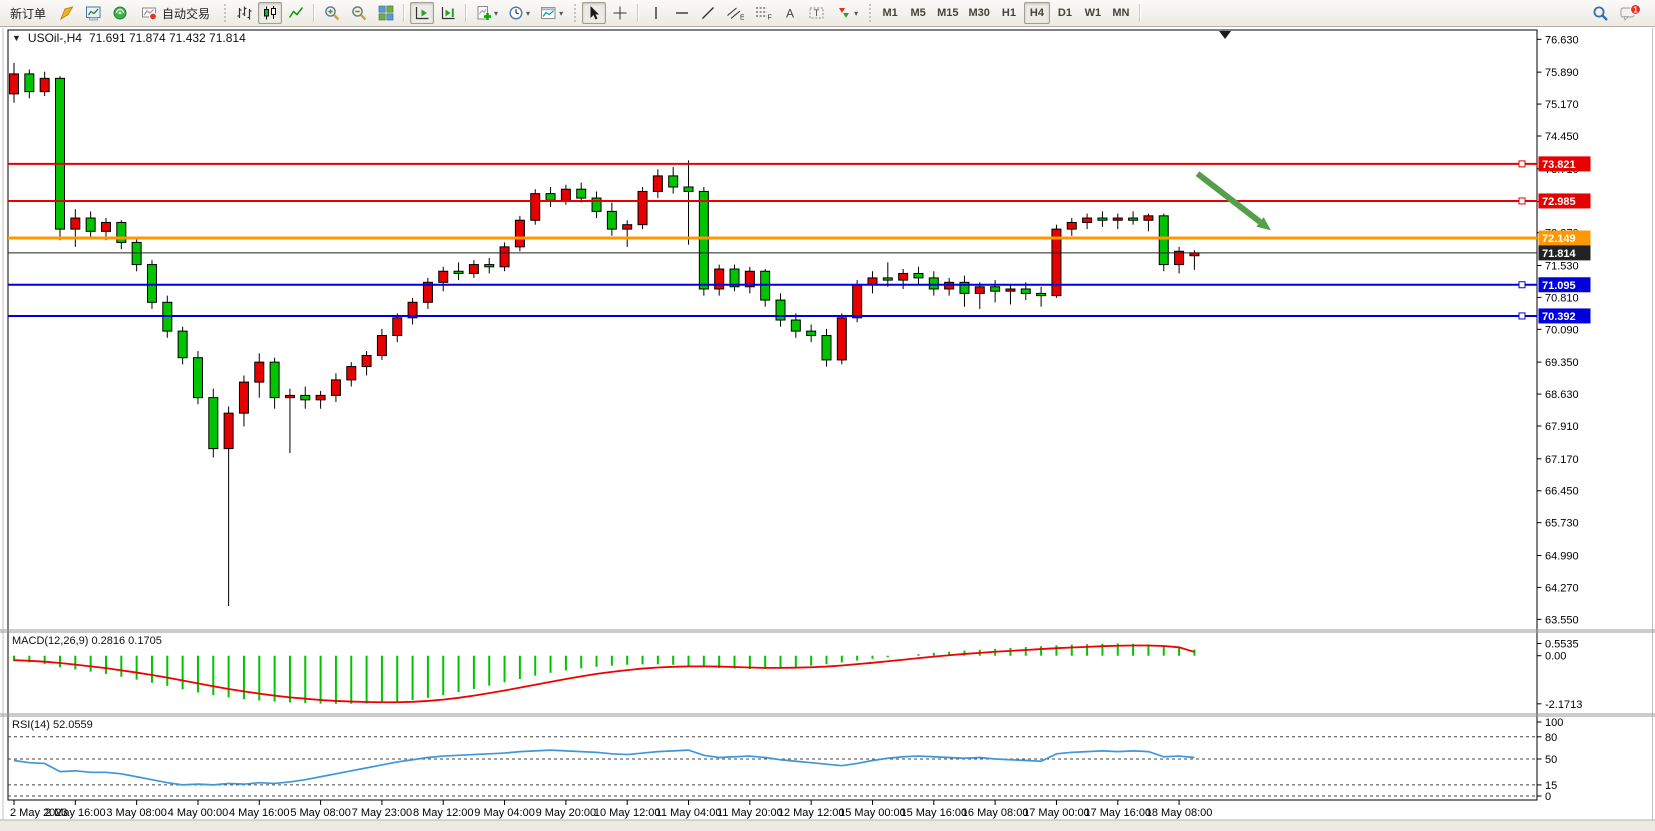 The image size is (1655, 831). What do you see at coordinates (244, 13) in the screenshot?
I see `bar-chart-button` at bounding box center [244, 13].